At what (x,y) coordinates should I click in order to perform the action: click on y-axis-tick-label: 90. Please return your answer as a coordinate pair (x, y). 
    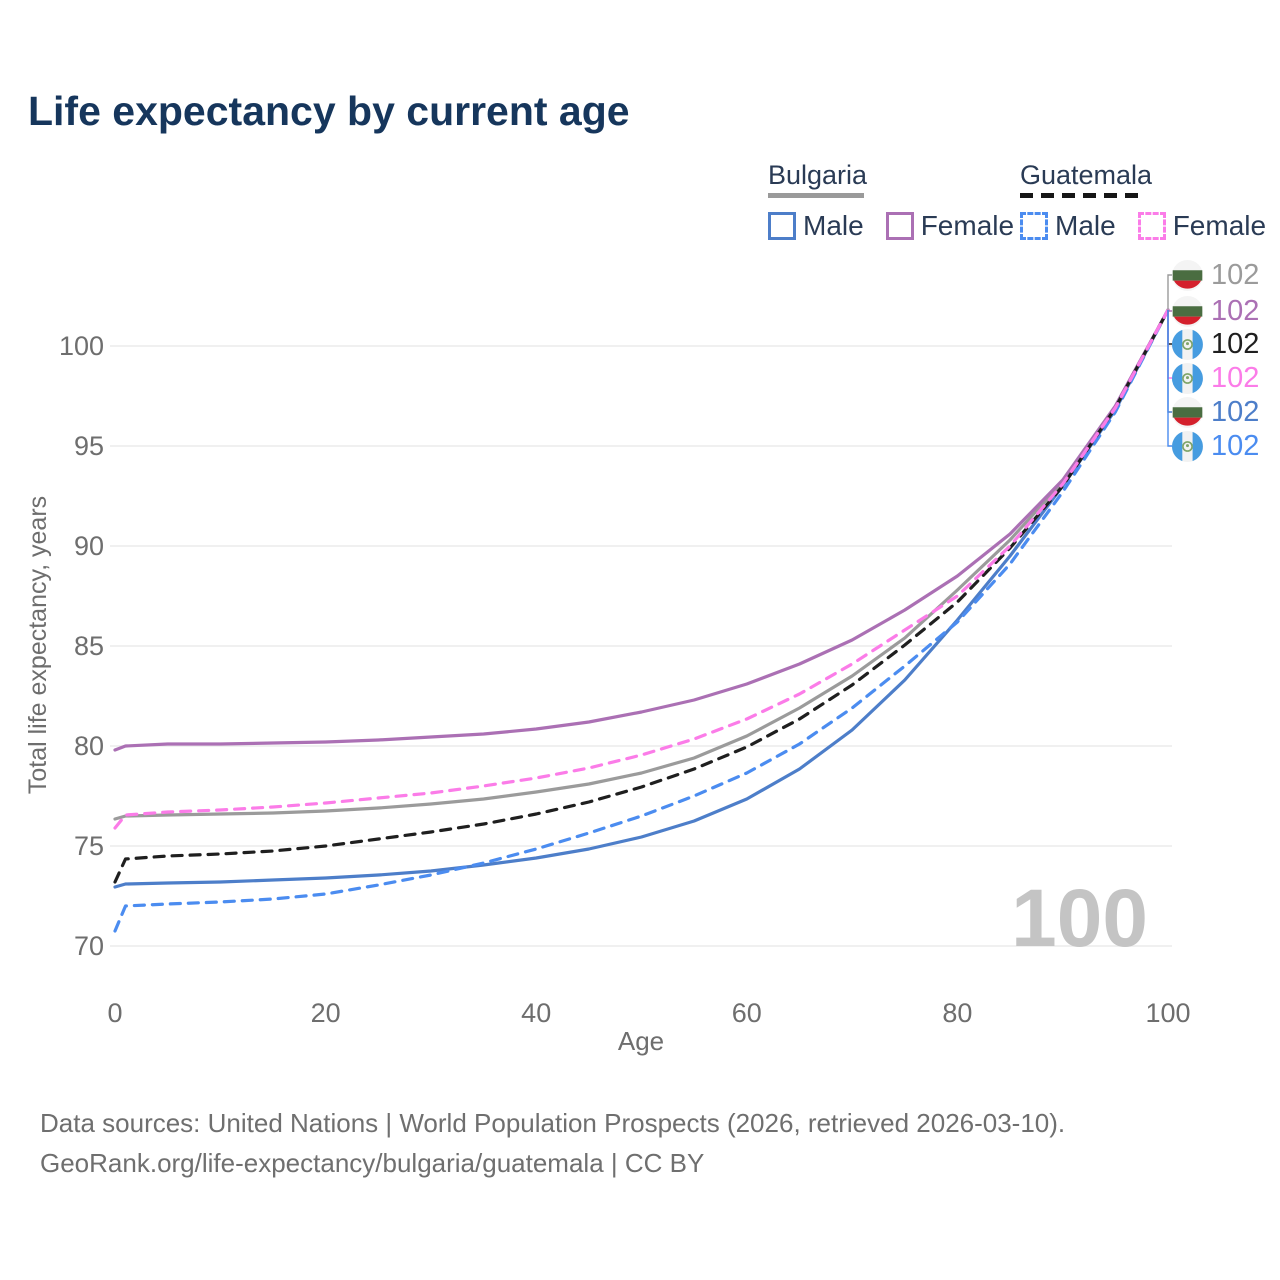
    Looking at the image, I should click on (89, 546).